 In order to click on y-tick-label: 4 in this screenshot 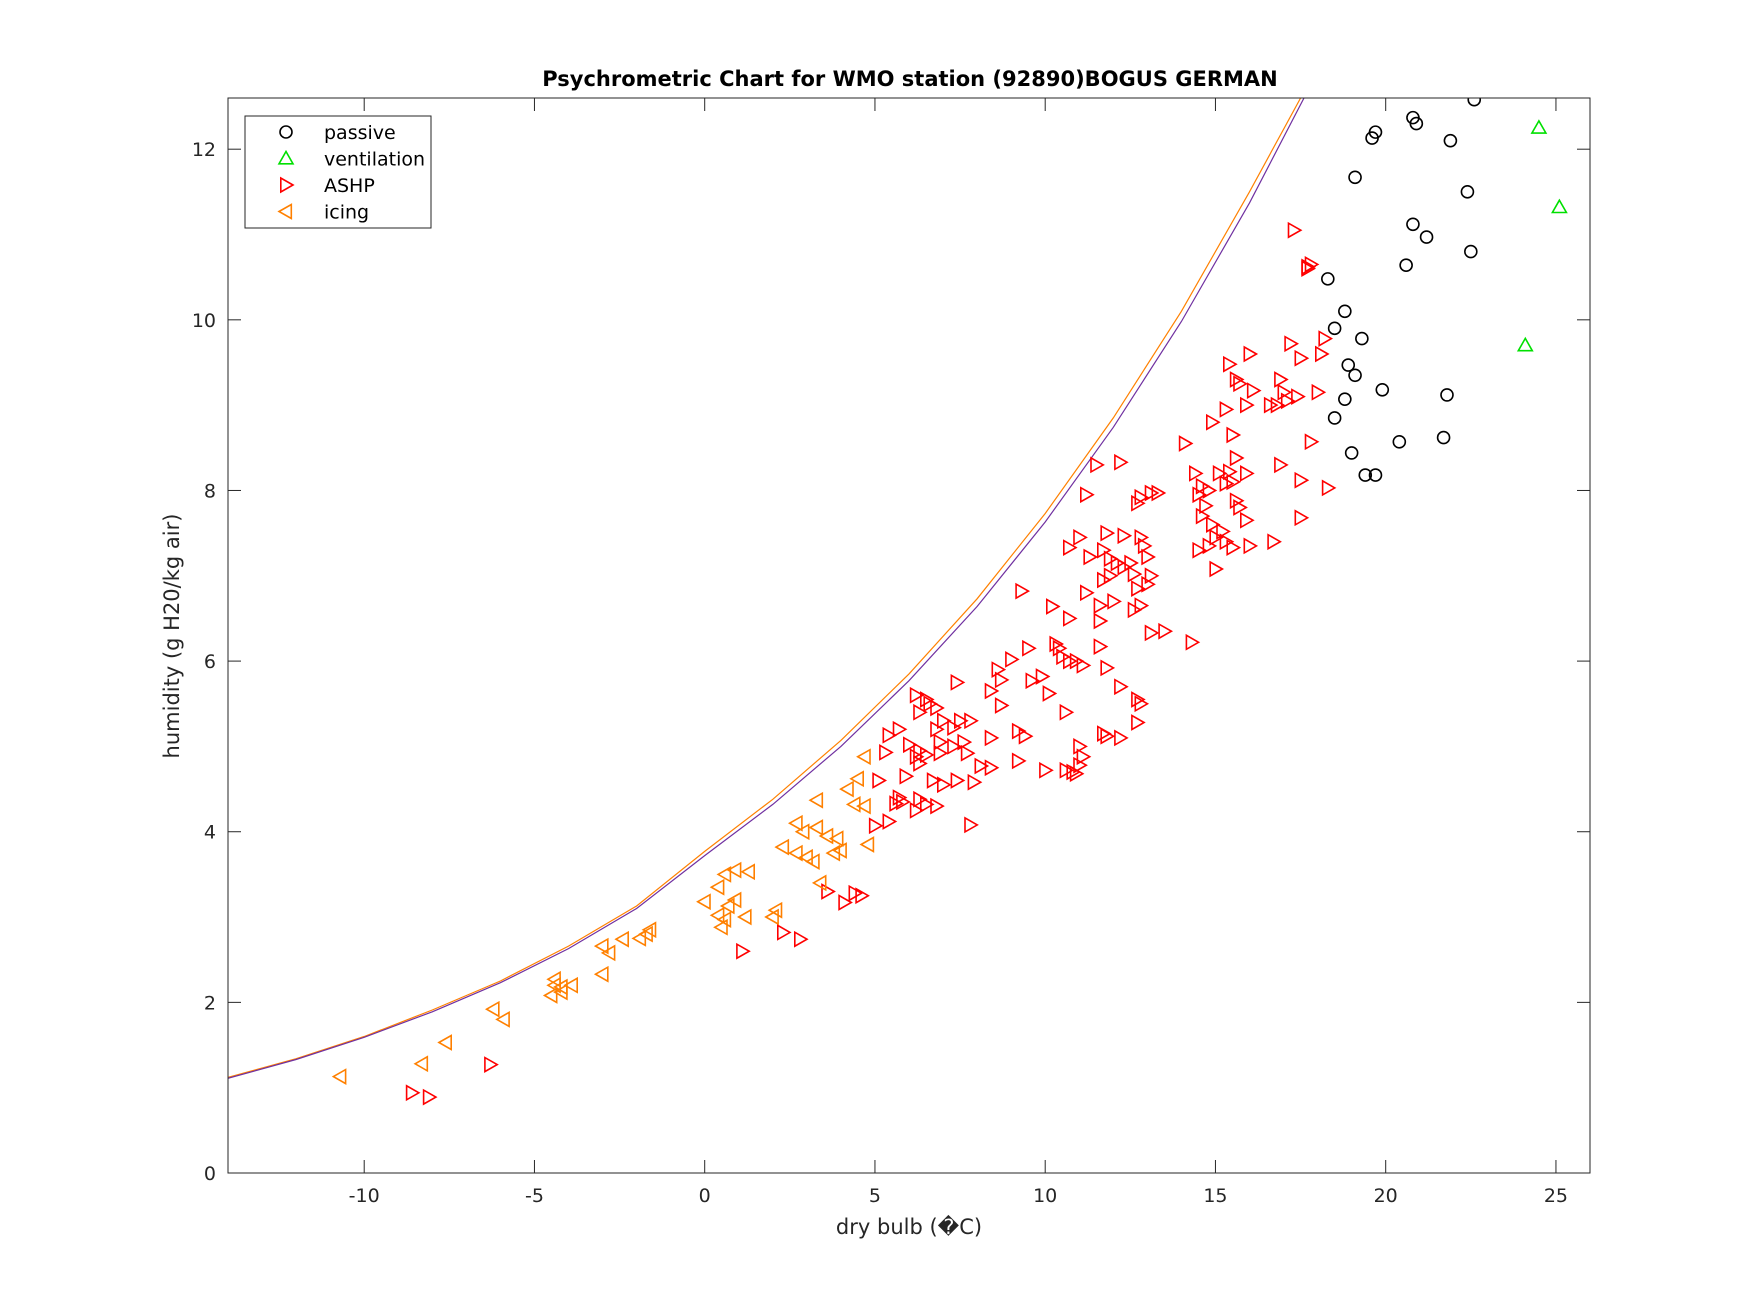, I will do `click(210, 833)`.